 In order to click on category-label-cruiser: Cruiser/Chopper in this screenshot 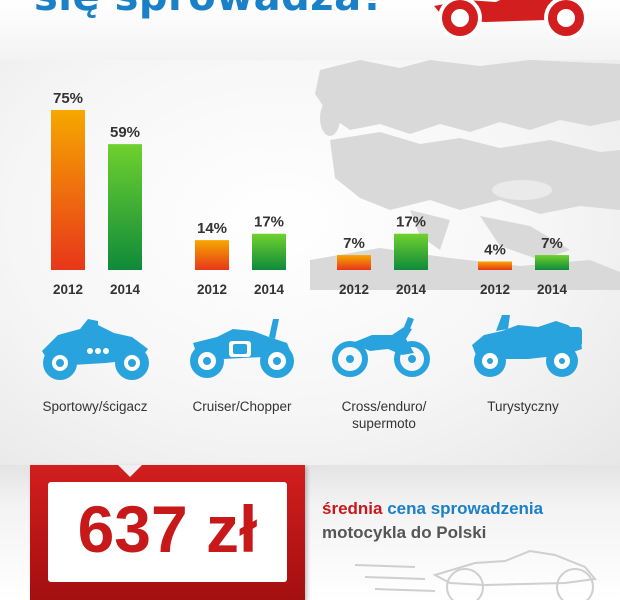, I will do `click(242, 406)`.